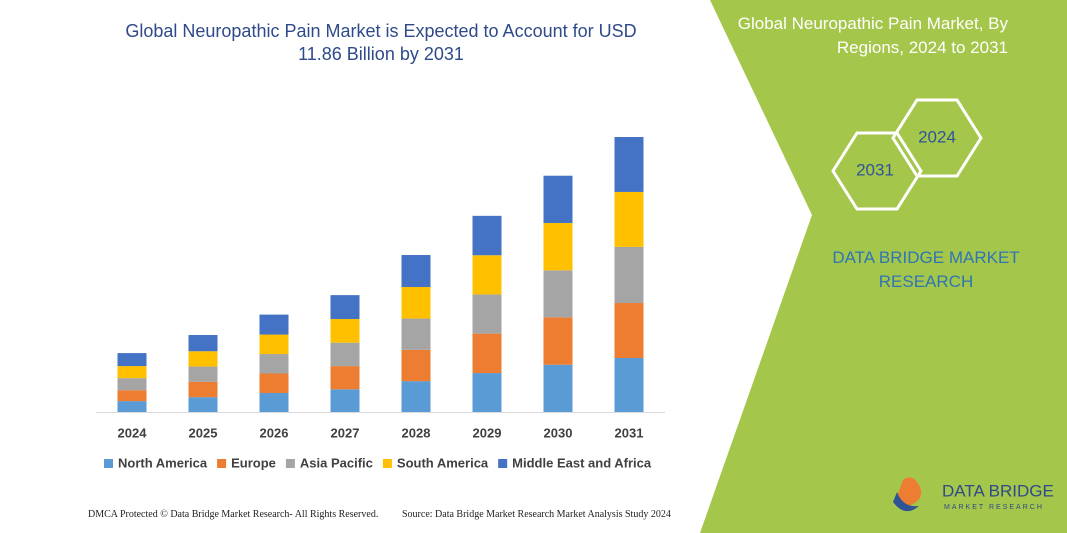 This screenshot has width=1067, height=533. Describe the element at coordinates (926, 269) in the screenshot. I see `side-brand: DATA BRIDGE MARKET RESEARCH` at that location.